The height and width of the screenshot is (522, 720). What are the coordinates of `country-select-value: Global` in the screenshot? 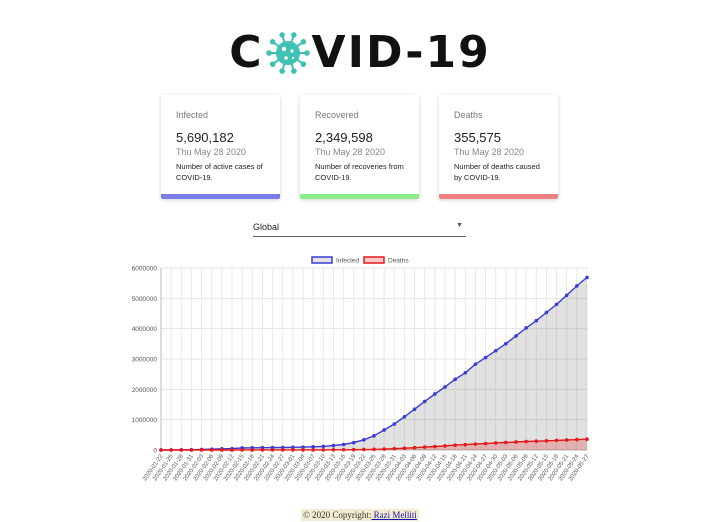 It's located at (266, 227).